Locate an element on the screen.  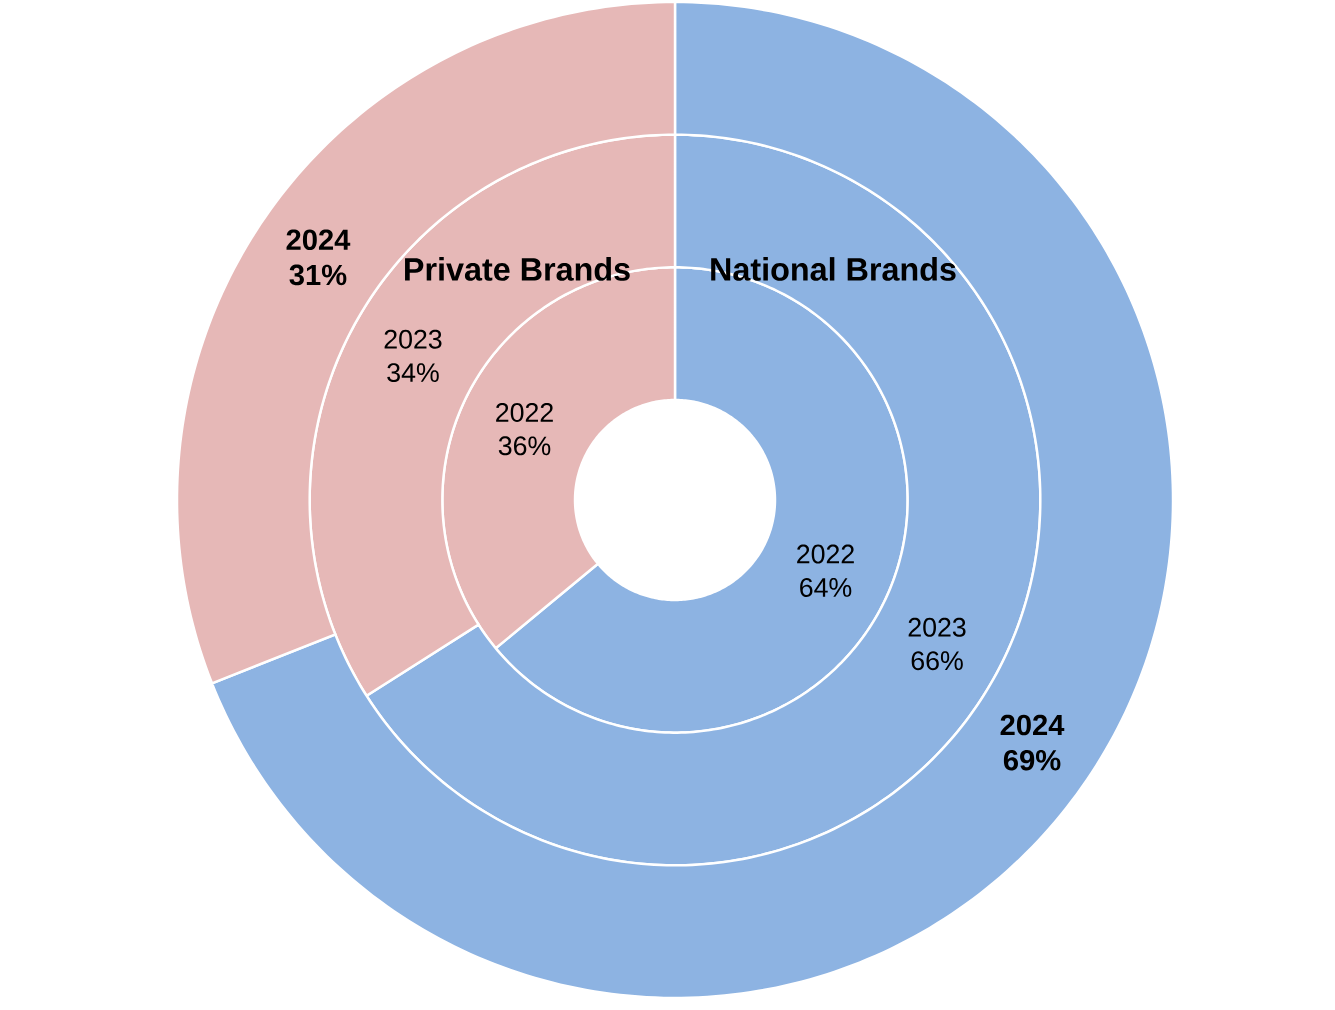
text: 2022 is located at coordinates (825, 554).